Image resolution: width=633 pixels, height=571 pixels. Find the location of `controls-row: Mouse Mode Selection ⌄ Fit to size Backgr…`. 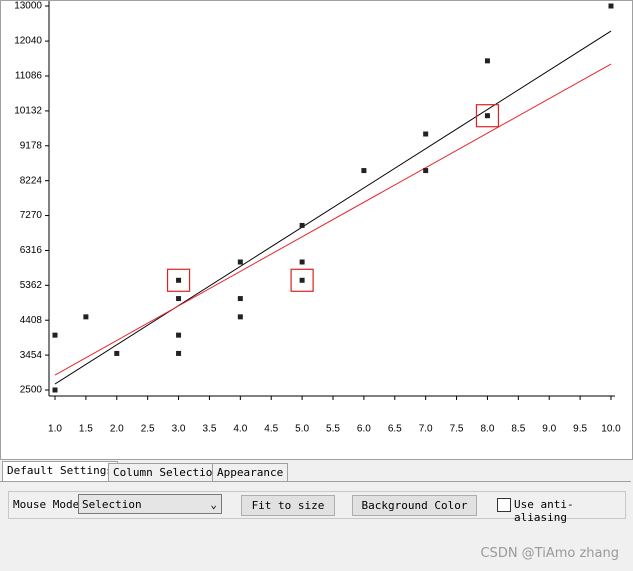

controls-row: Mouse Mode Selection ⌄ Fit to size Backgr… is located at coordinates (317, 507).